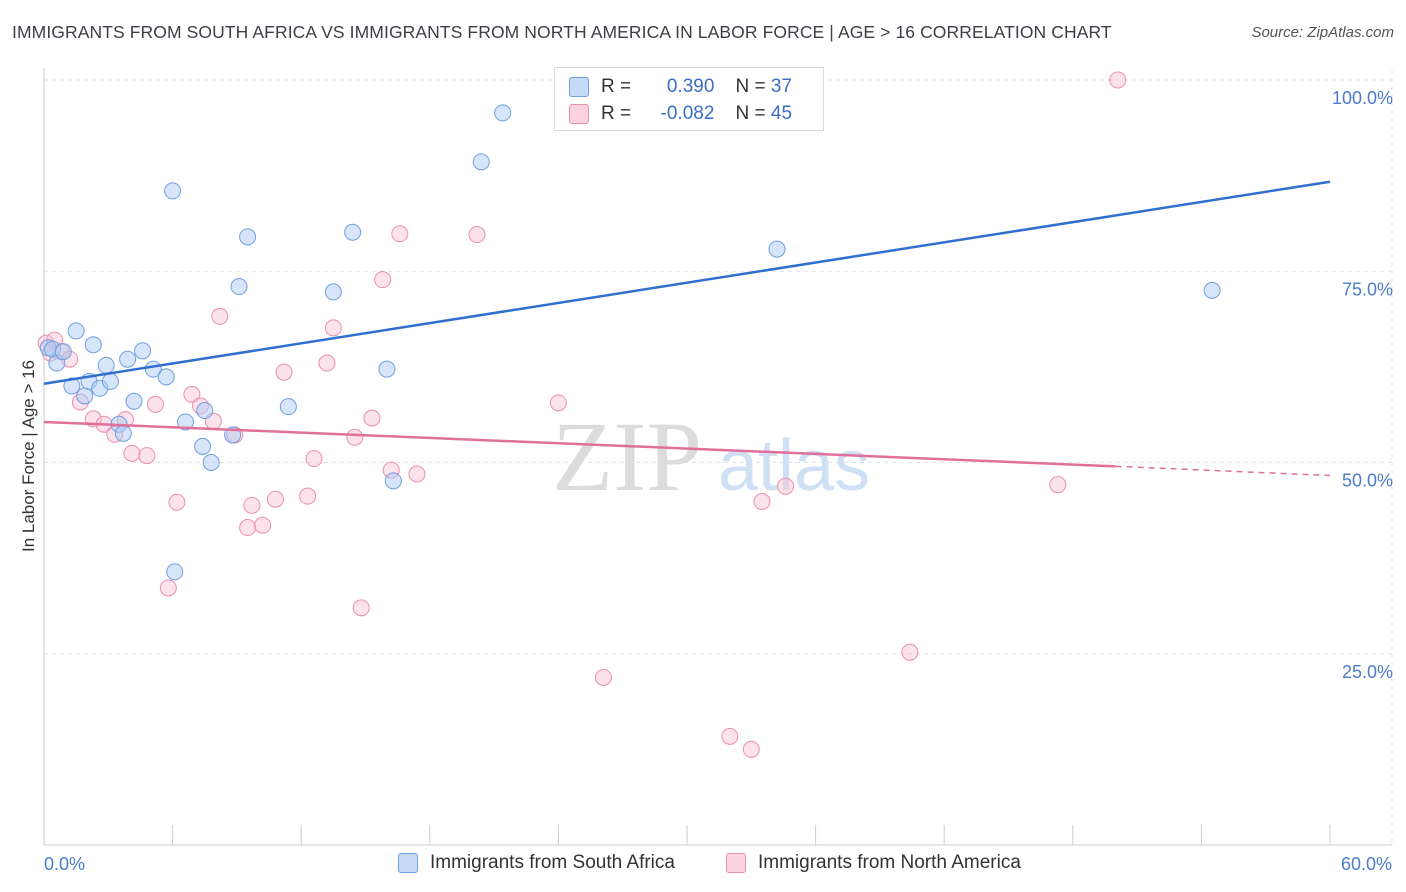 The height and width of the screenshot is (892, 1406). I want to click on trend-line-north-america, so click(579, 444).